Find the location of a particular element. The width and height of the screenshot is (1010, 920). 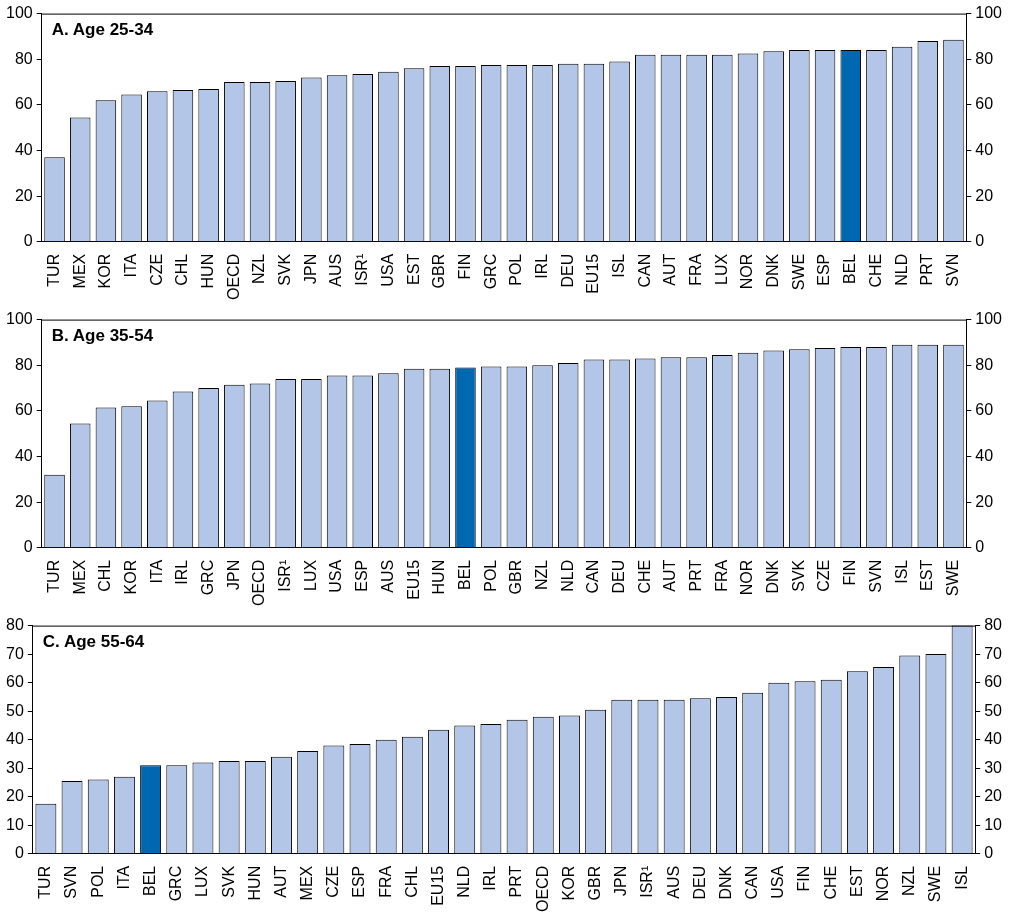

y2-tick-label: 80 is located at coordinates (993, 625).